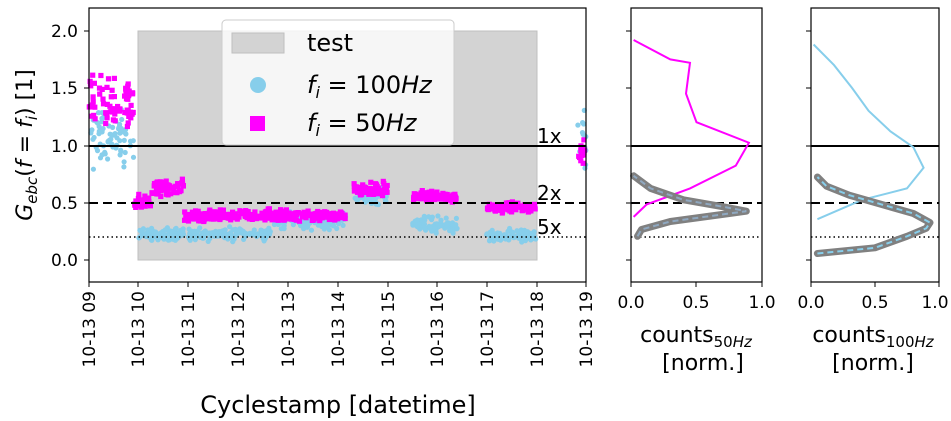 This screenshot has width=951, height=421. I want to click on x-tick-label: 10-13 12, so click(239, 329).